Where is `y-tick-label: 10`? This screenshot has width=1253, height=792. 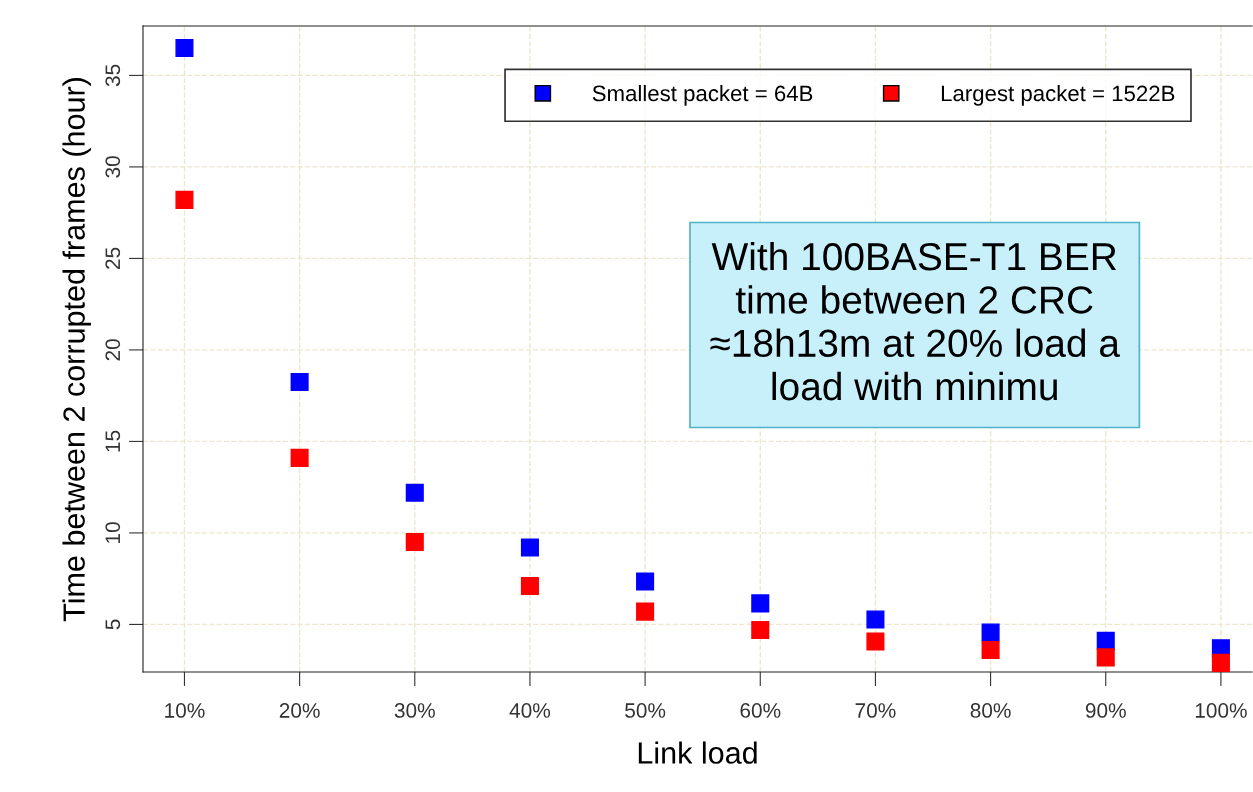 y-tick-label: 10 is located at coordinates (113, 532).